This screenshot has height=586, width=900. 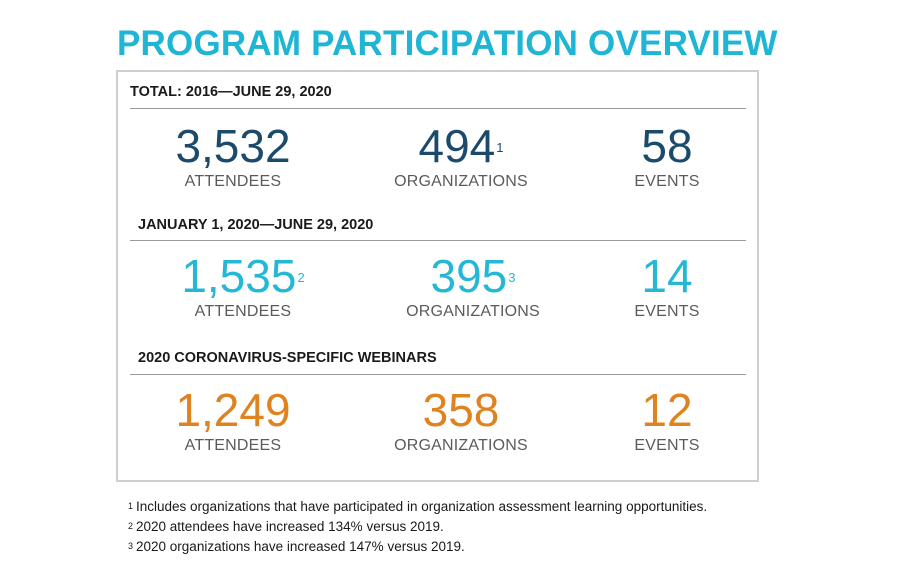 What do you see at coordinates (667, 410) in the screenshot?
I see `stat-value: 12` at bounding box center [667, 410].